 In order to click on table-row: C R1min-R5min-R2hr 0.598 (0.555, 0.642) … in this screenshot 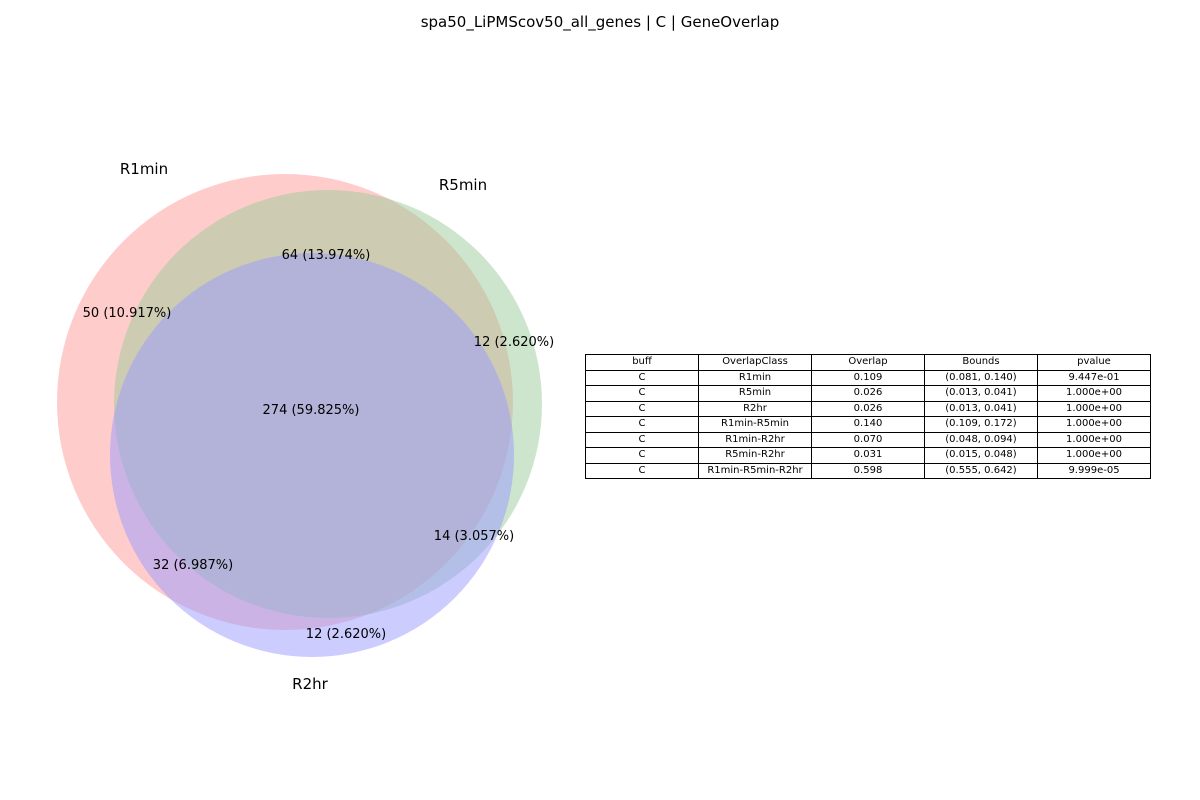, I will do `click(868, 470)`.